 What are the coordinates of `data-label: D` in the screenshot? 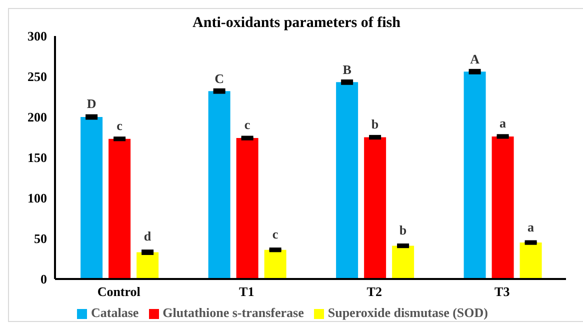 It's located at (91, 104).